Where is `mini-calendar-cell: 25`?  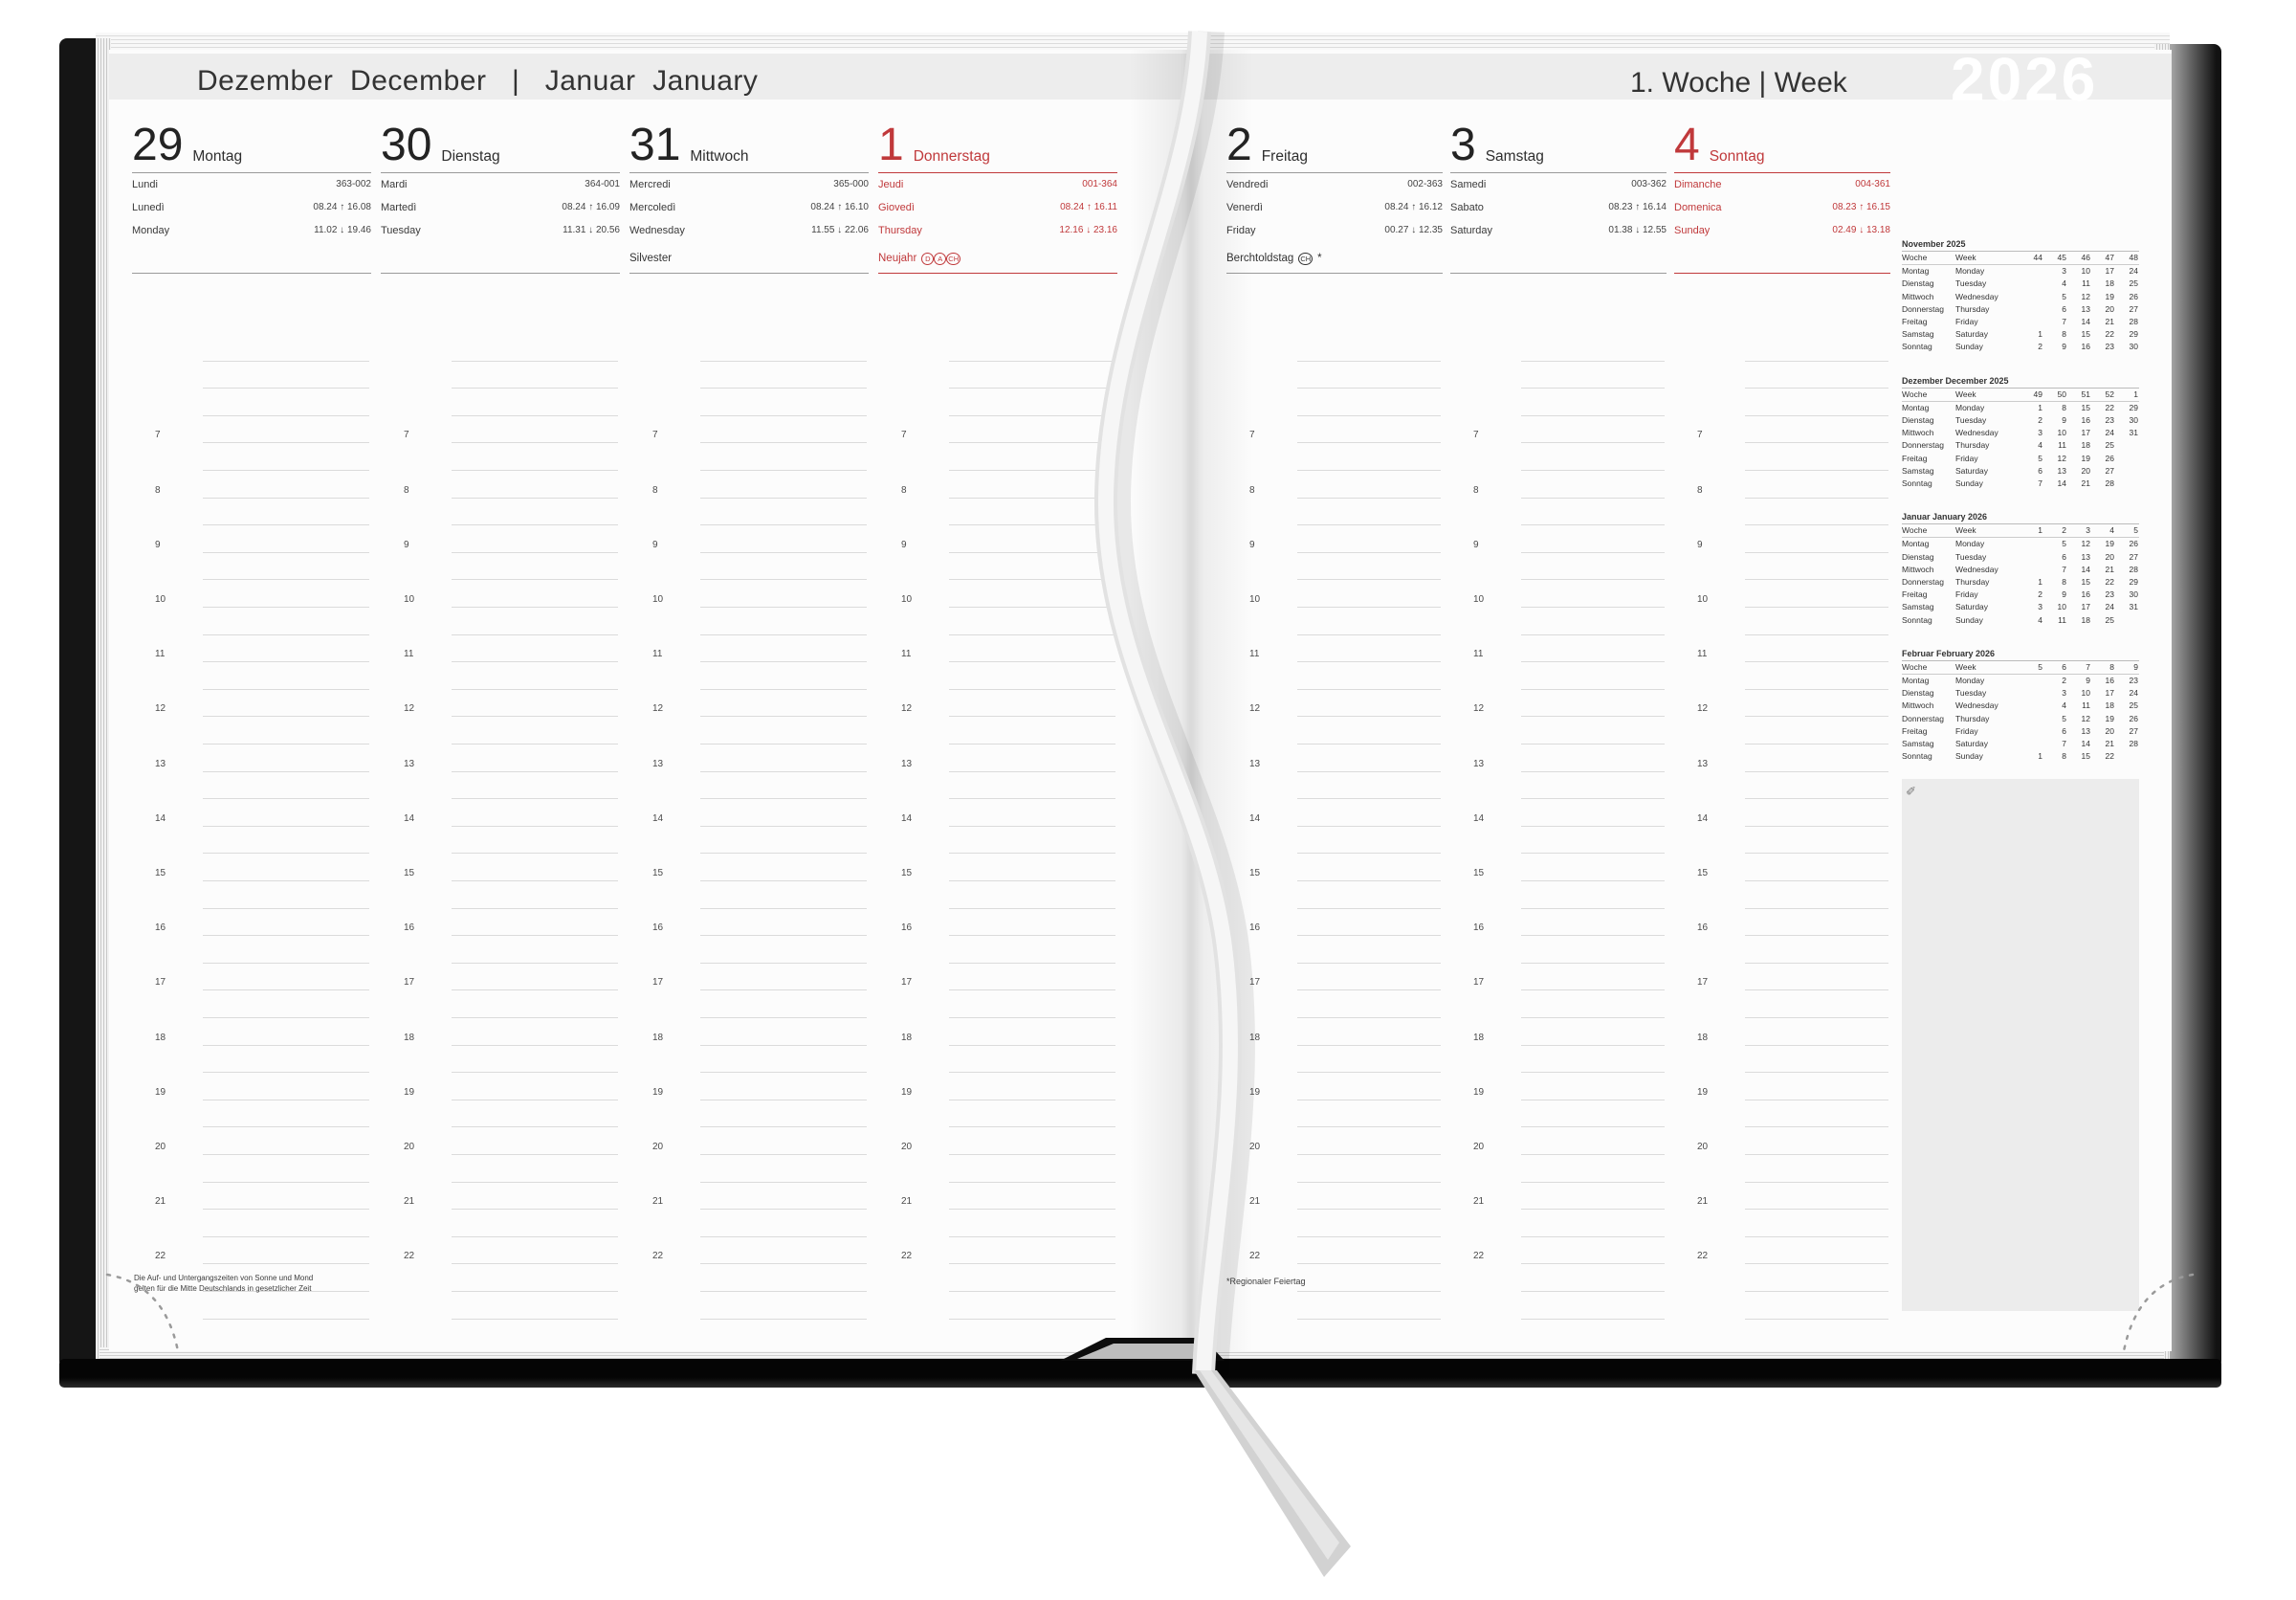 mini-calendar-cell: 25 is located at coordinates (2133, 705).